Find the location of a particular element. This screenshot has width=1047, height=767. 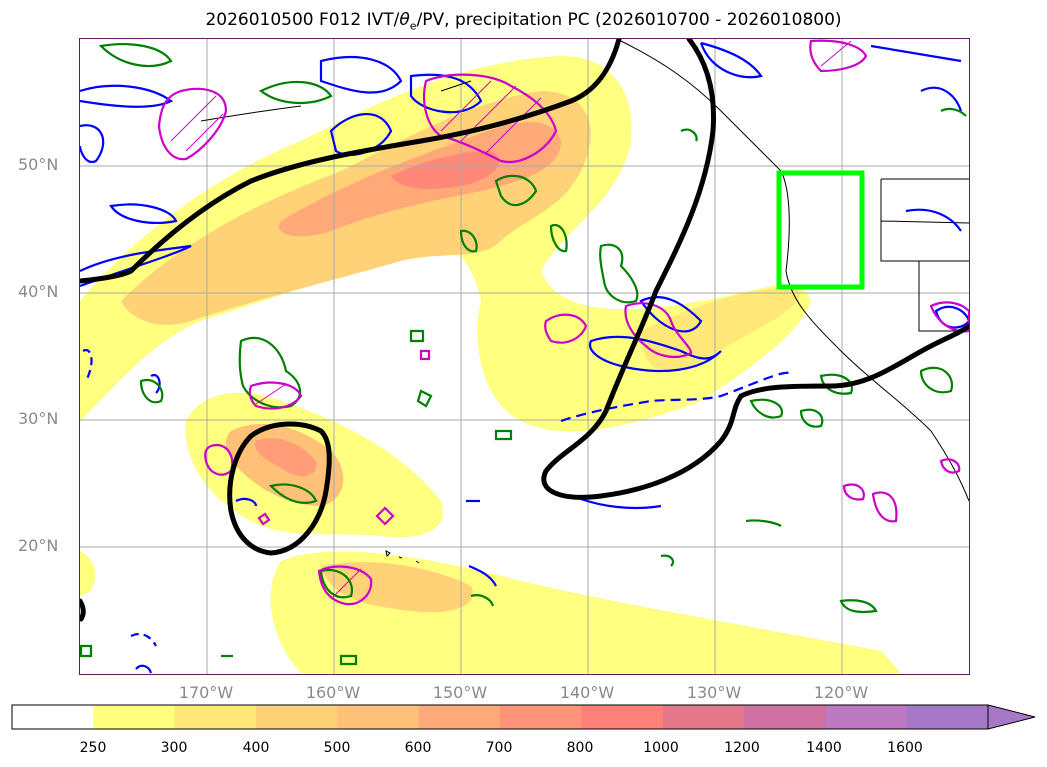

colorbar-tick-300: 300 is located at coordinates (174, 748).